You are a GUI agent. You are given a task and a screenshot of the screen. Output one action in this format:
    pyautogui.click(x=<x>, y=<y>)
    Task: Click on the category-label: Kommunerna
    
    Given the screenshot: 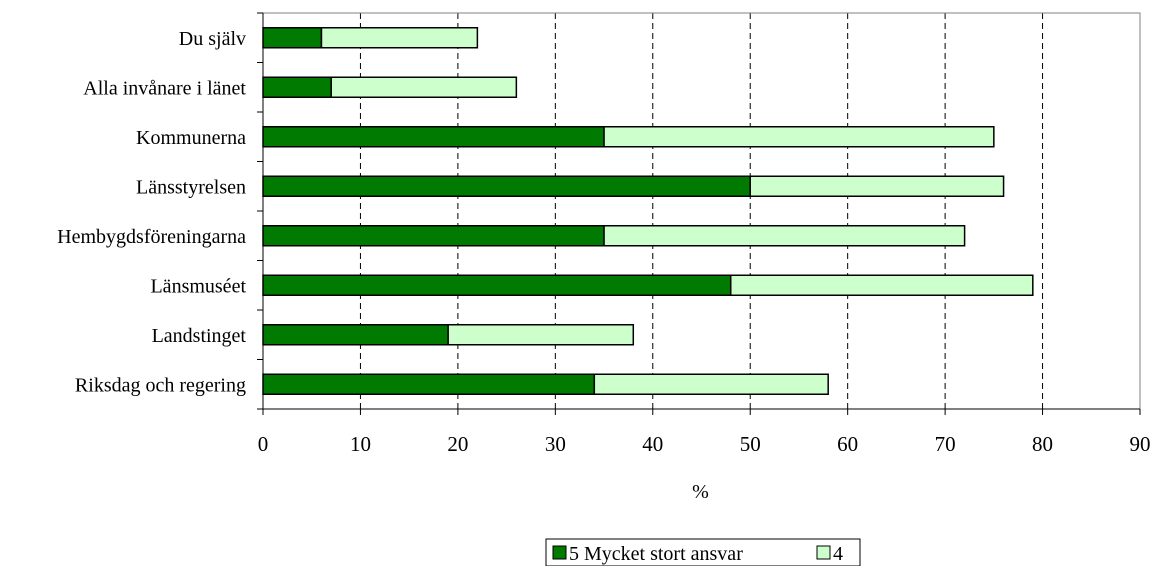 What is the action you would take?
    pyautogui.click(x=191, y=138)
    